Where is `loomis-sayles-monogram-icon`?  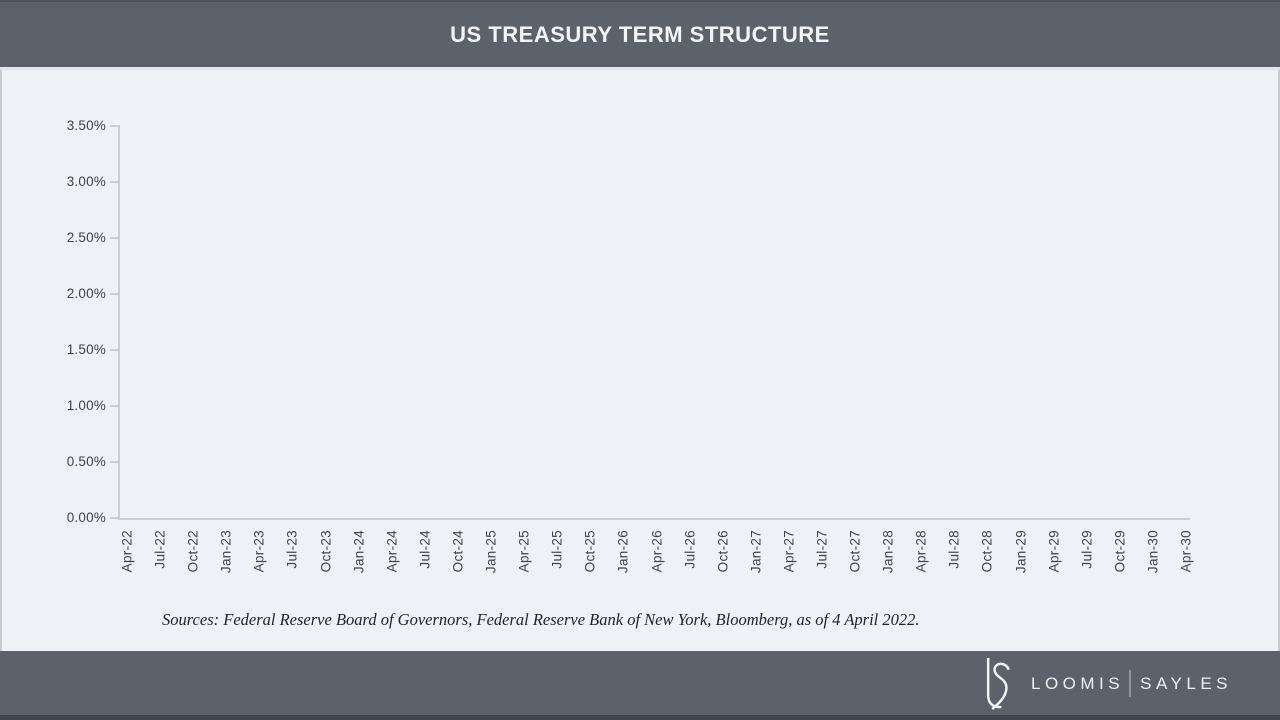 loomis-sayles-monogram-icon is located at coordinates (998, 683).